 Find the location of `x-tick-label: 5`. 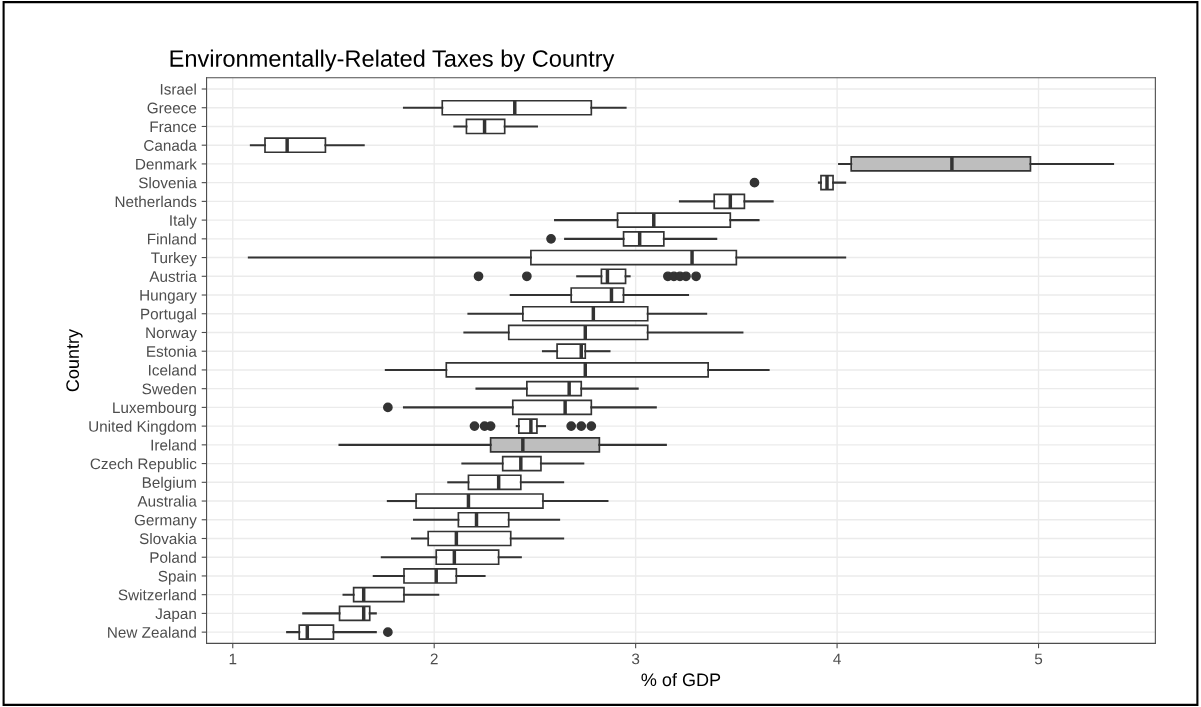

x-tick-label: 5 is located at coordinates (1038, 659).